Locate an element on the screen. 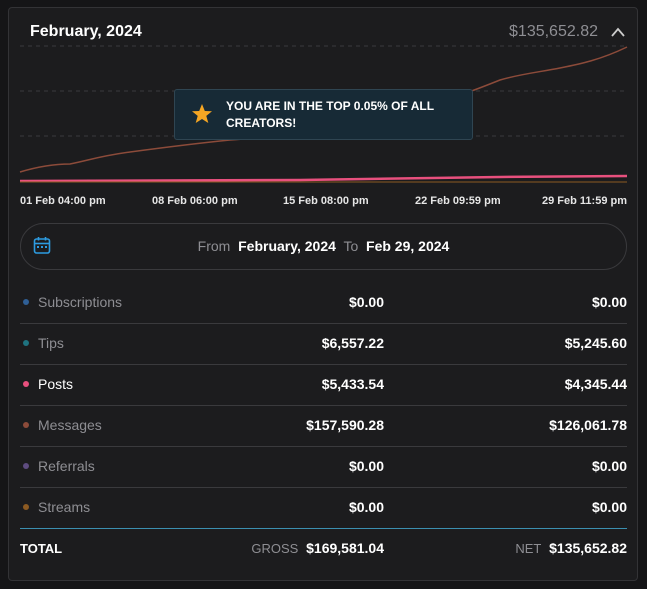 This screenshot has height=589, width=647. row-gross: $157,590.28 is located at coordinates (345, 425).